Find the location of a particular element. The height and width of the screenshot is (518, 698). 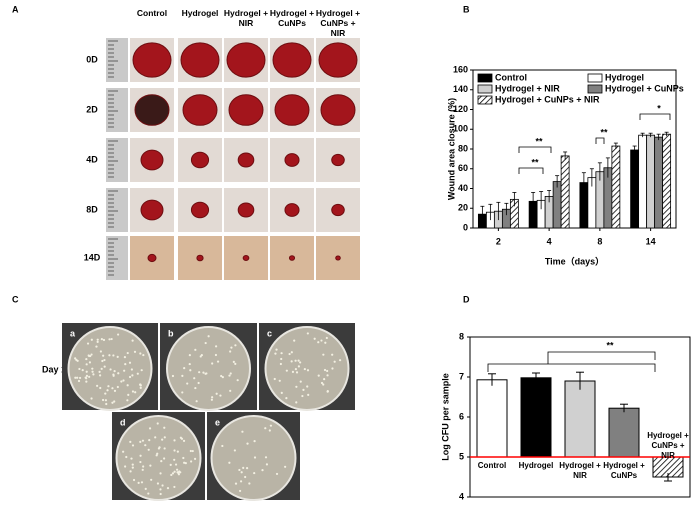

row-label: 4D is located at coordinates (92, 159).